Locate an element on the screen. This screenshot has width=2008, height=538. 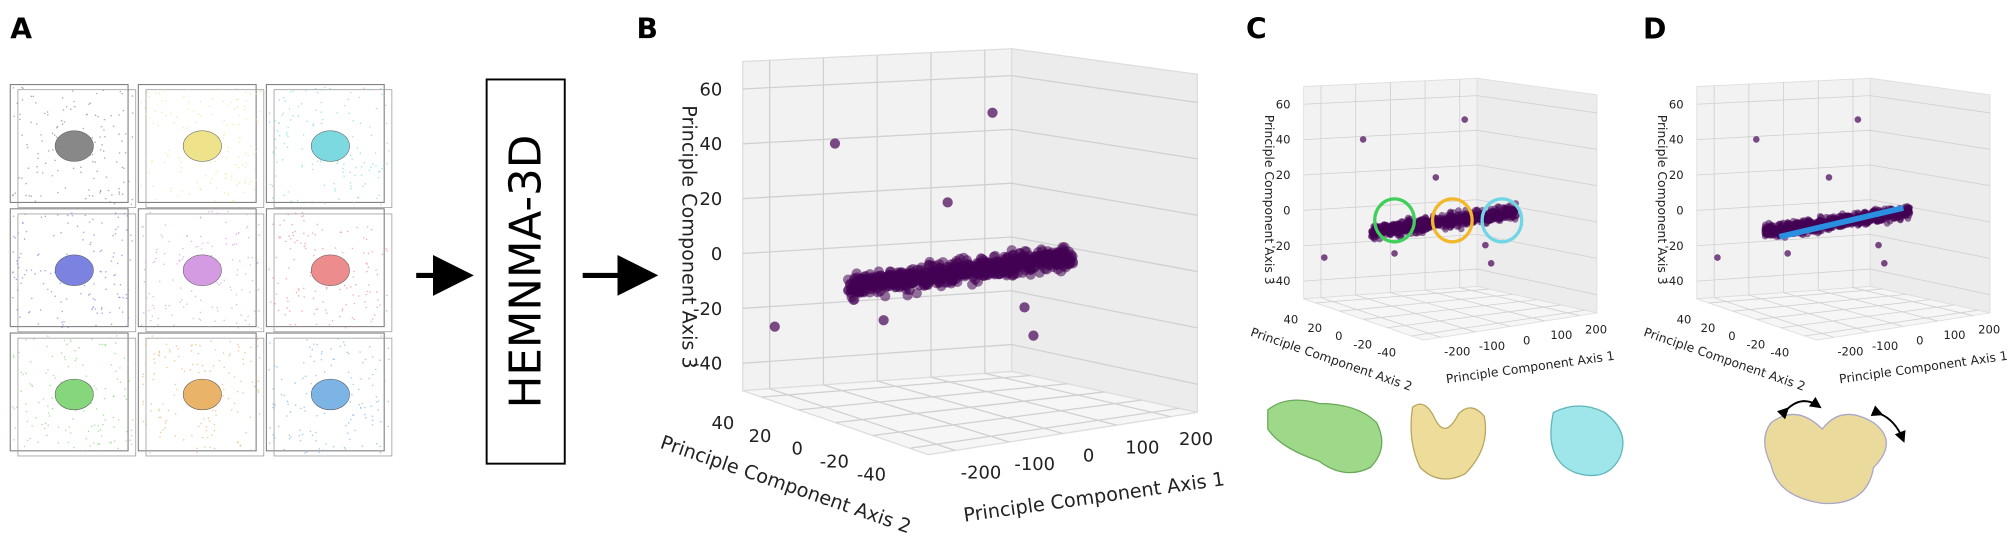
z-tick-label: -40 is located at coordinates (707, 364).